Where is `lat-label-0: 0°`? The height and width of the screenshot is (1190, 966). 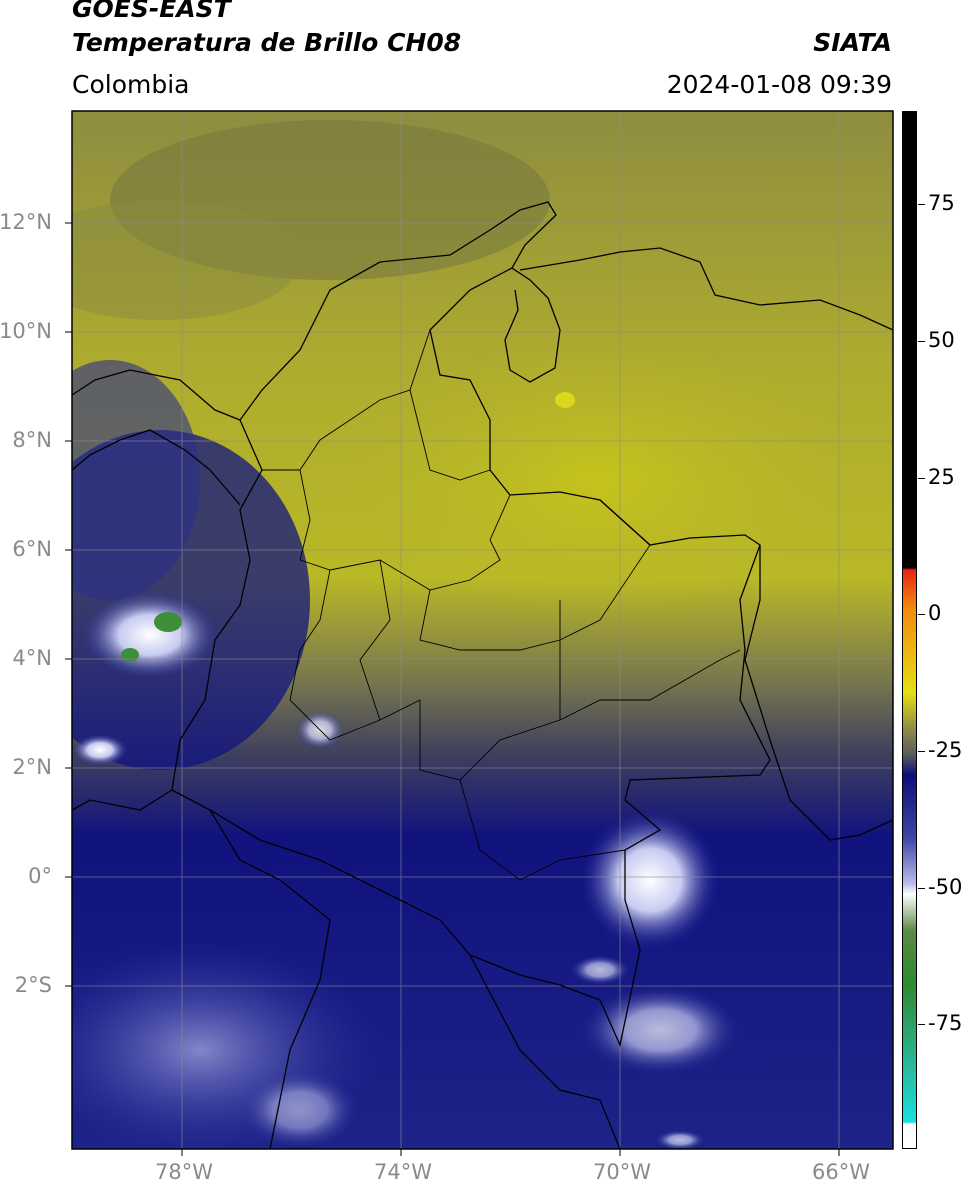 lat-label-0: 0° is located at coordinates (40, 876).